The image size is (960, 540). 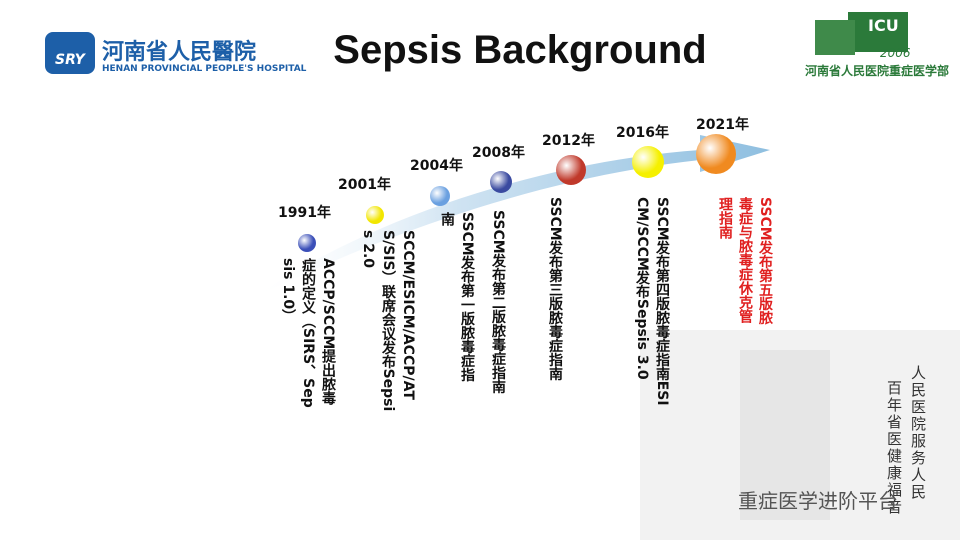 What do you see at coordinates (308, 333) in the screenshot?
I see `event-text: ACCP/SCCM提出脓毒症的定义（SIRS、Sepsis 1.0）` at bounding box center [308, 333].